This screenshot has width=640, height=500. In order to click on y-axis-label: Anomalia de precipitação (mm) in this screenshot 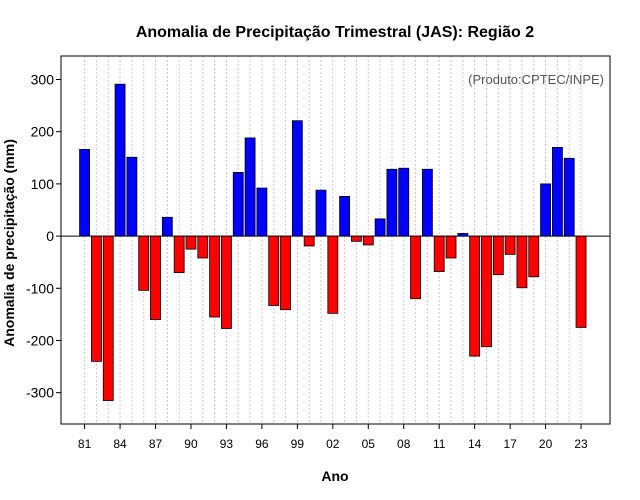, I will do `click(9, 243)`.